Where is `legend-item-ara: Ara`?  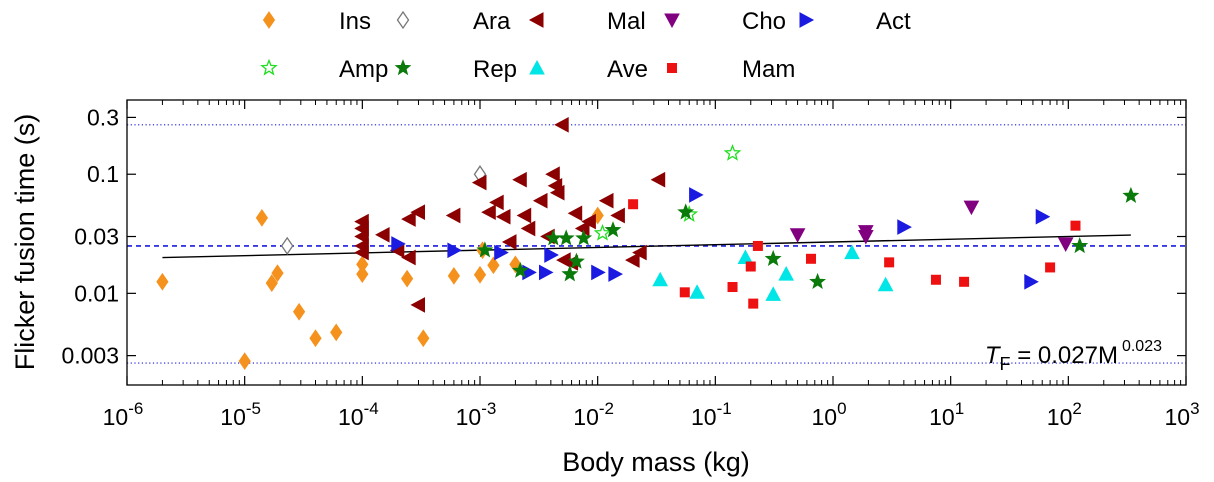 legend-item-ara: Ara is located at coordinates (453, 21).